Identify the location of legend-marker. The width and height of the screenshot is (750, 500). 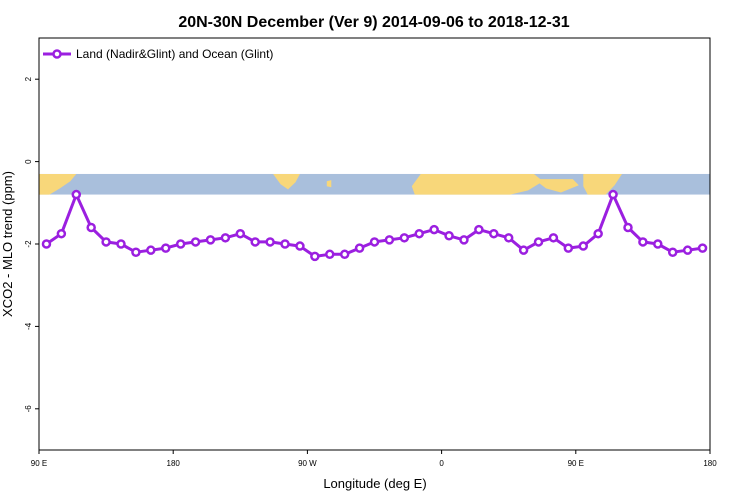
(57, 54).